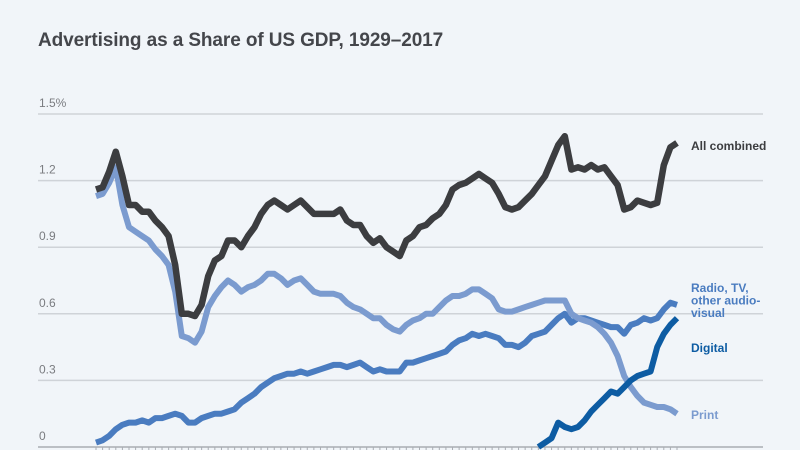 This screenshot has height=450, width=800. What do you see at coordinates (709, 348) in the screenshot?
I see `series-label-digital: Digital` at bounding box center [709, 348].